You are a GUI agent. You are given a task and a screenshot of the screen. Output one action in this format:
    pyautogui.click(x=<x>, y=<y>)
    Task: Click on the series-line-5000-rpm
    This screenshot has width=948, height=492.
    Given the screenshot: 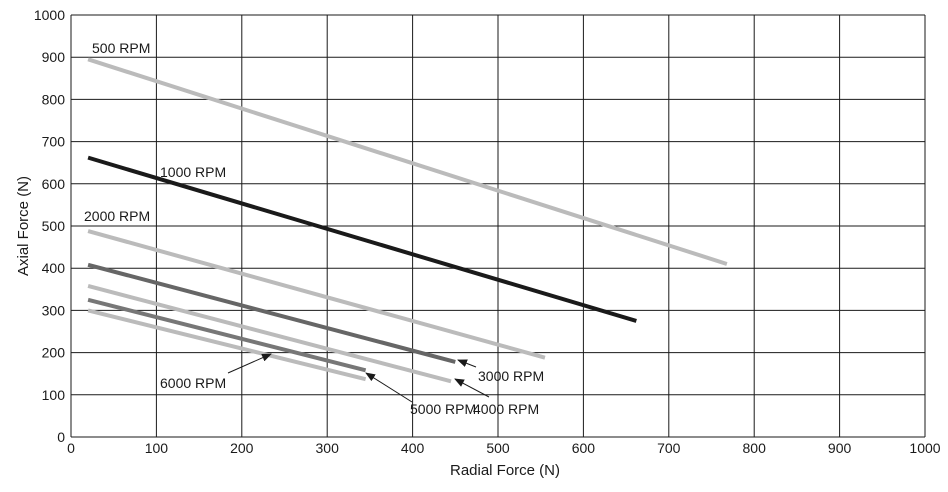 What is the action you would take?
    pyautogui.click(x=227, y=335)
    